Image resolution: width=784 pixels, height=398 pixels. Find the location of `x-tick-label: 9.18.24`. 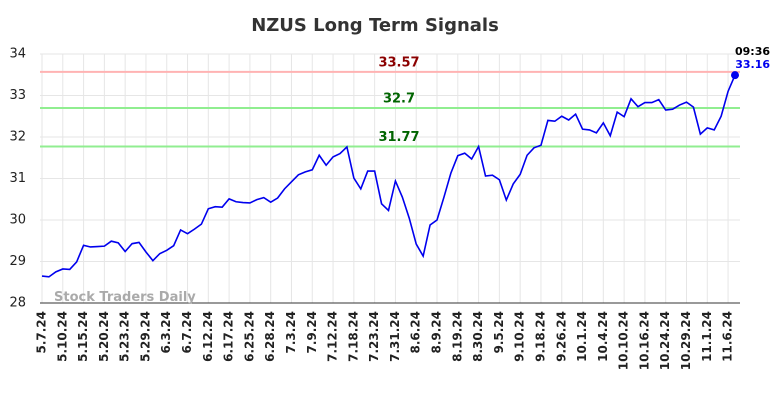

x-tick-label: 9.18.24 is located at coordinates (540, 336).